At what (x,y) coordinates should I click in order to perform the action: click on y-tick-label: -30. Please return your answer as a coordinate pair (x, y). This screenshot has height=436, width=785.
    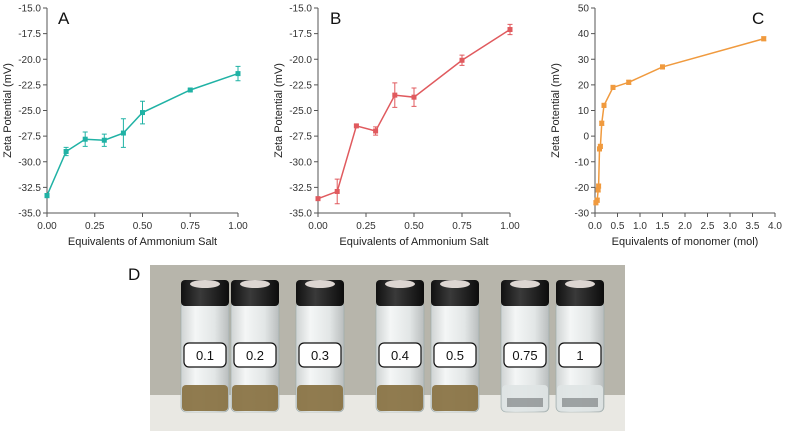
    Looking at the image, I should click on (582, 214).